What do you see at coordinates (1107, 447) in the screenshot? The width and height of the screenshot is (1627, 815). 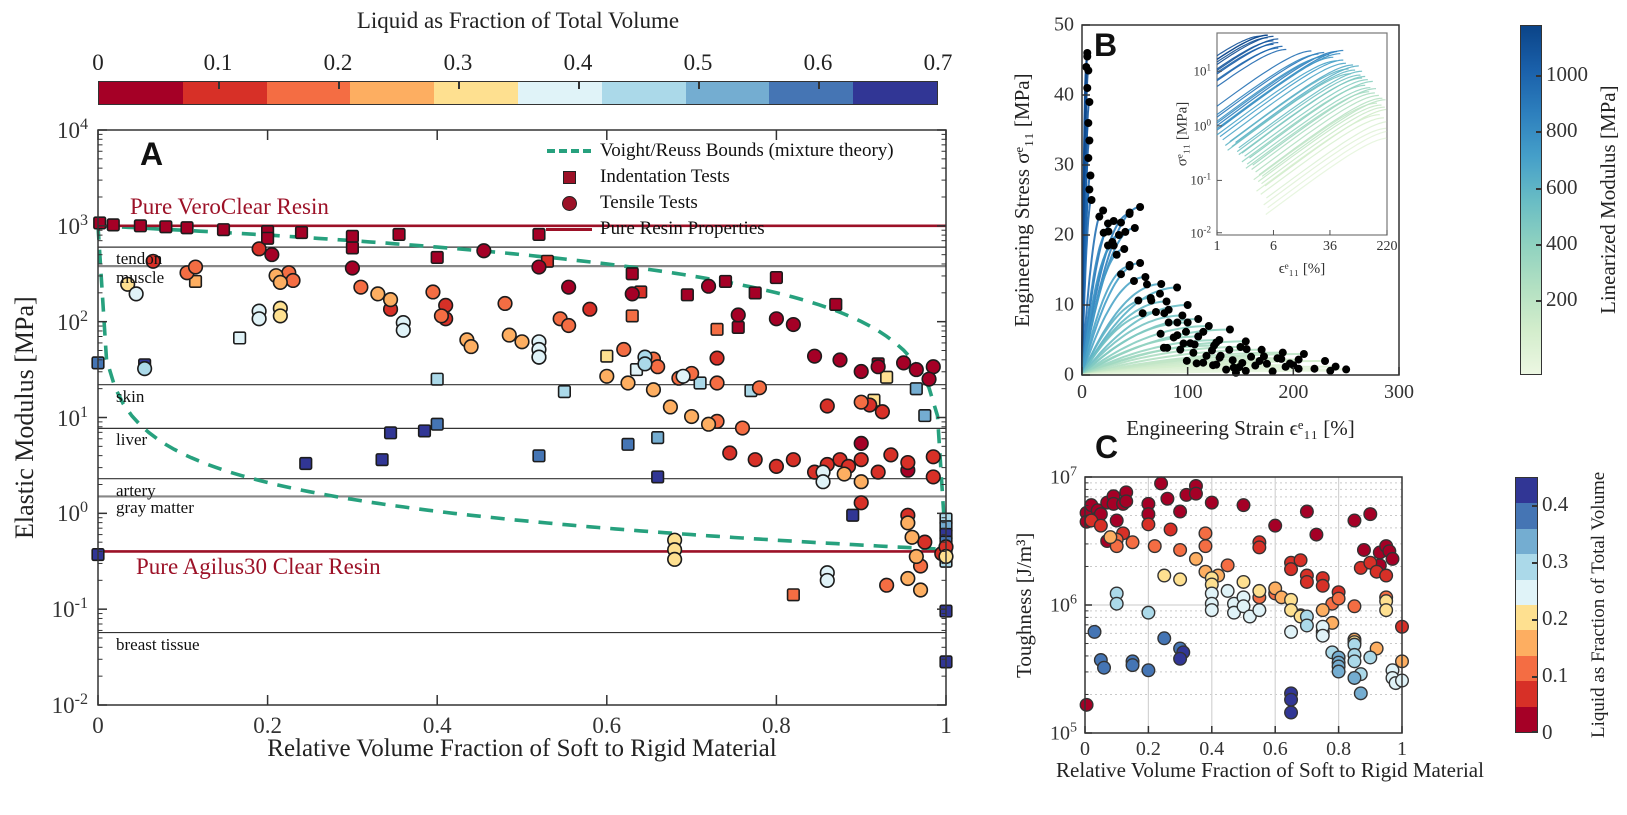 I see `panel-c-letter: C` at bounding box center [1107, 447].